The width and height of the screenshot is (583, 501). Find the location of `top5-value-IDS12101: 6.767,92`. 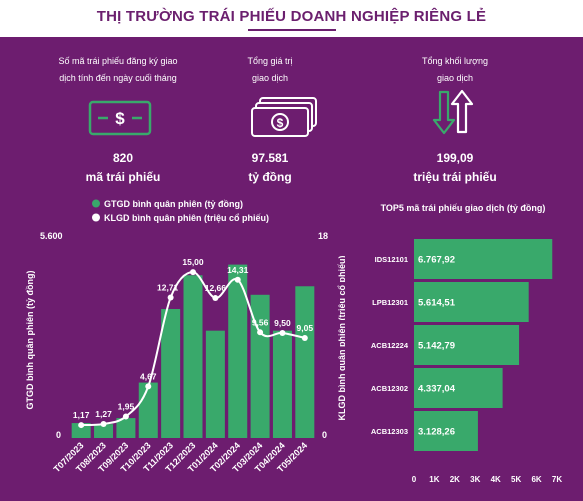

top5-value-IDS12101: 6.767,92 is located at coordinates (436, 260).